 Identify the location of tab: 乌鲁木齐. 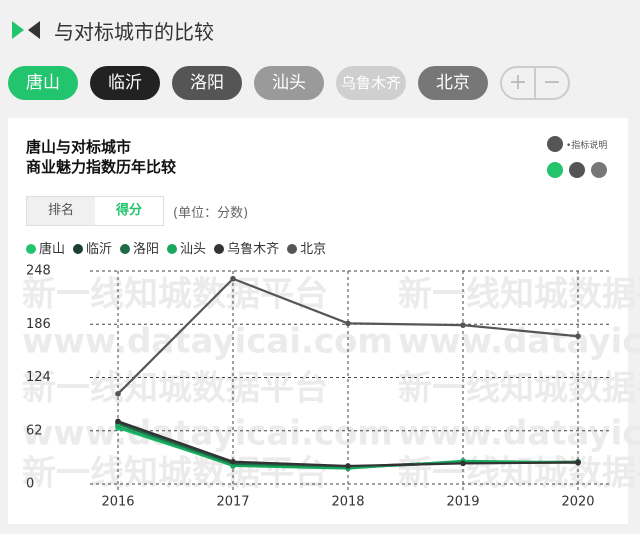
(371, 83).